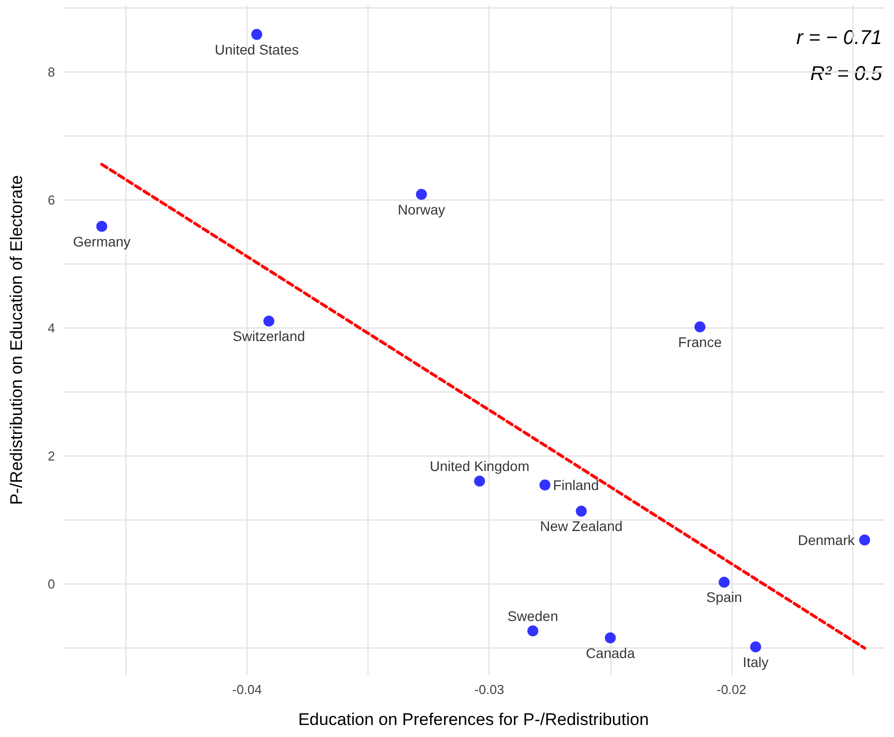 Image resolution: width=894 pixels, height=737 pixels. What do you see at coordinates (489, 689) in the screenshot?
I see `x-tick-label: -0.03` at bounding box center [489, 689].